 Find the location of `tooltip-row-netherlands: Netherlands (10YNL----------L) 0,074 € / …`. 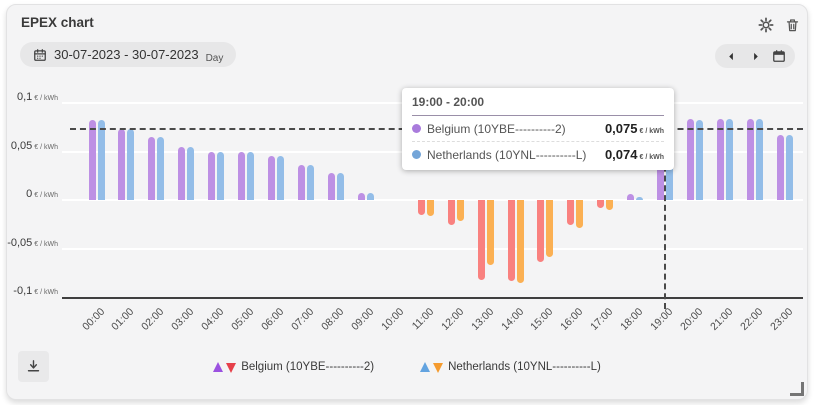

tooltip-row-netherlands: Netherlands (10YNL----------L) 0,074 € / … is located at coordinates (538, 154).